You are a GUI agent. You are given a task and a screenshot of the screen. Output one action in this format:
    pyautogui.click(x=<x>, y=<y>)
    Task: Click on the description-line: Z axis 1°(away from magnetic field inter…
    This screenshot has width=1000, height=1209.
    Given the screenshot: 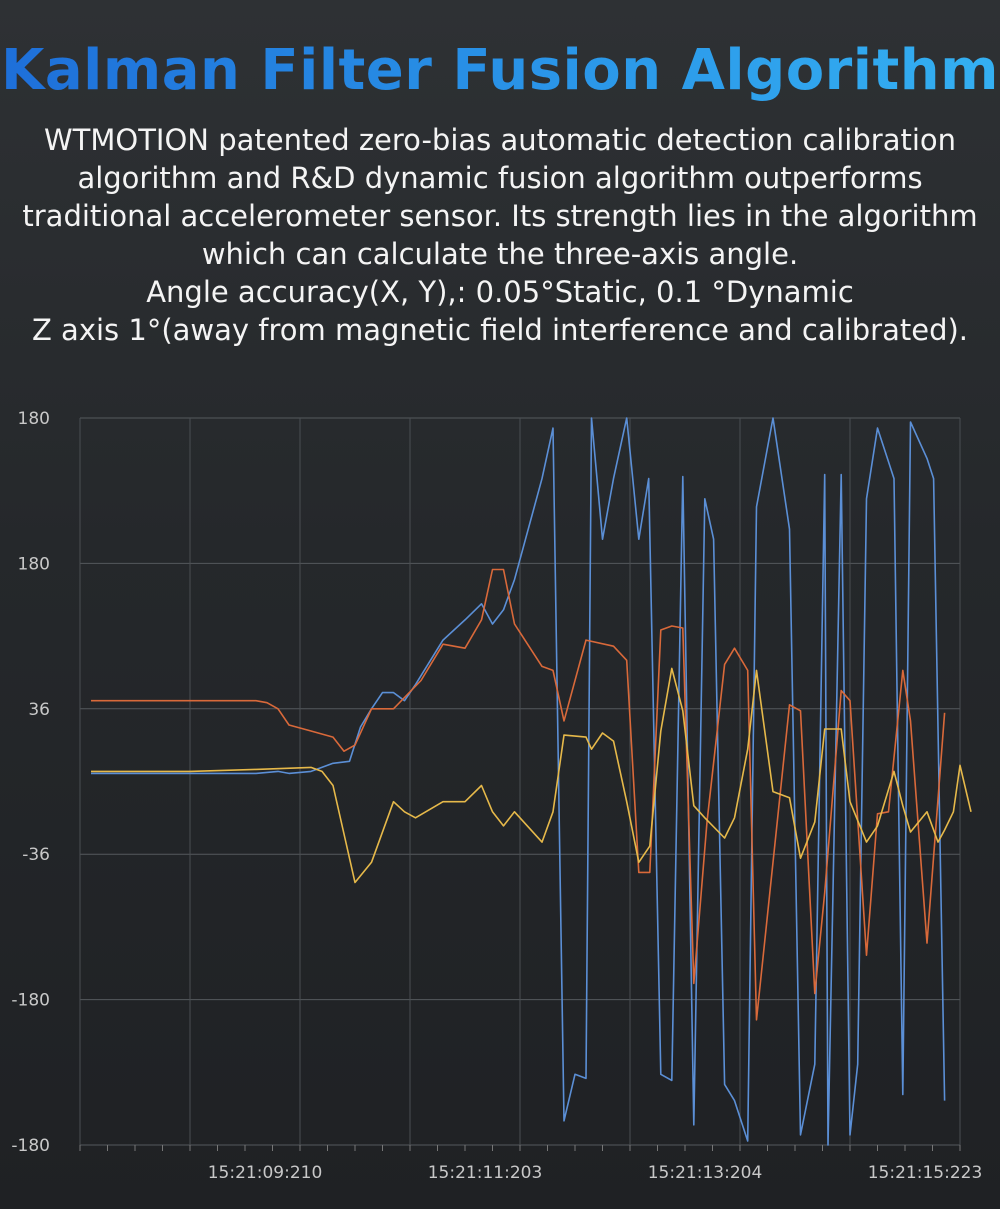 What is the action you would take?
    pyautogui.click(x=500, y=330)
    